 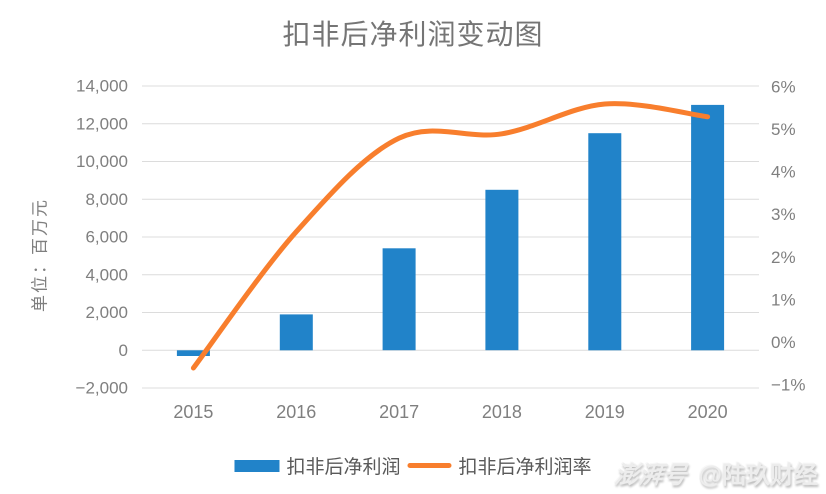 I want to click on x-axis-label: 2015, so click(x=193, y=412).